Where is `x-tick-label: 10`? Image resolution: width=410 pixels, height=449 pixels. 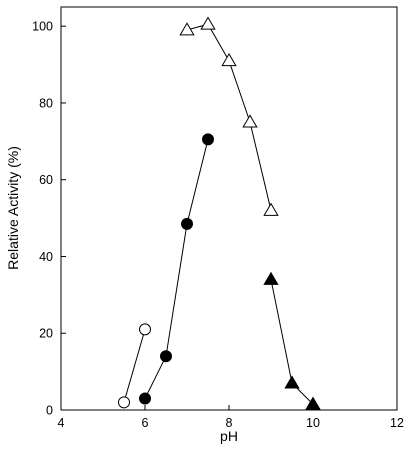 x-tick-label: 10 is located at coordinates (313, 423).